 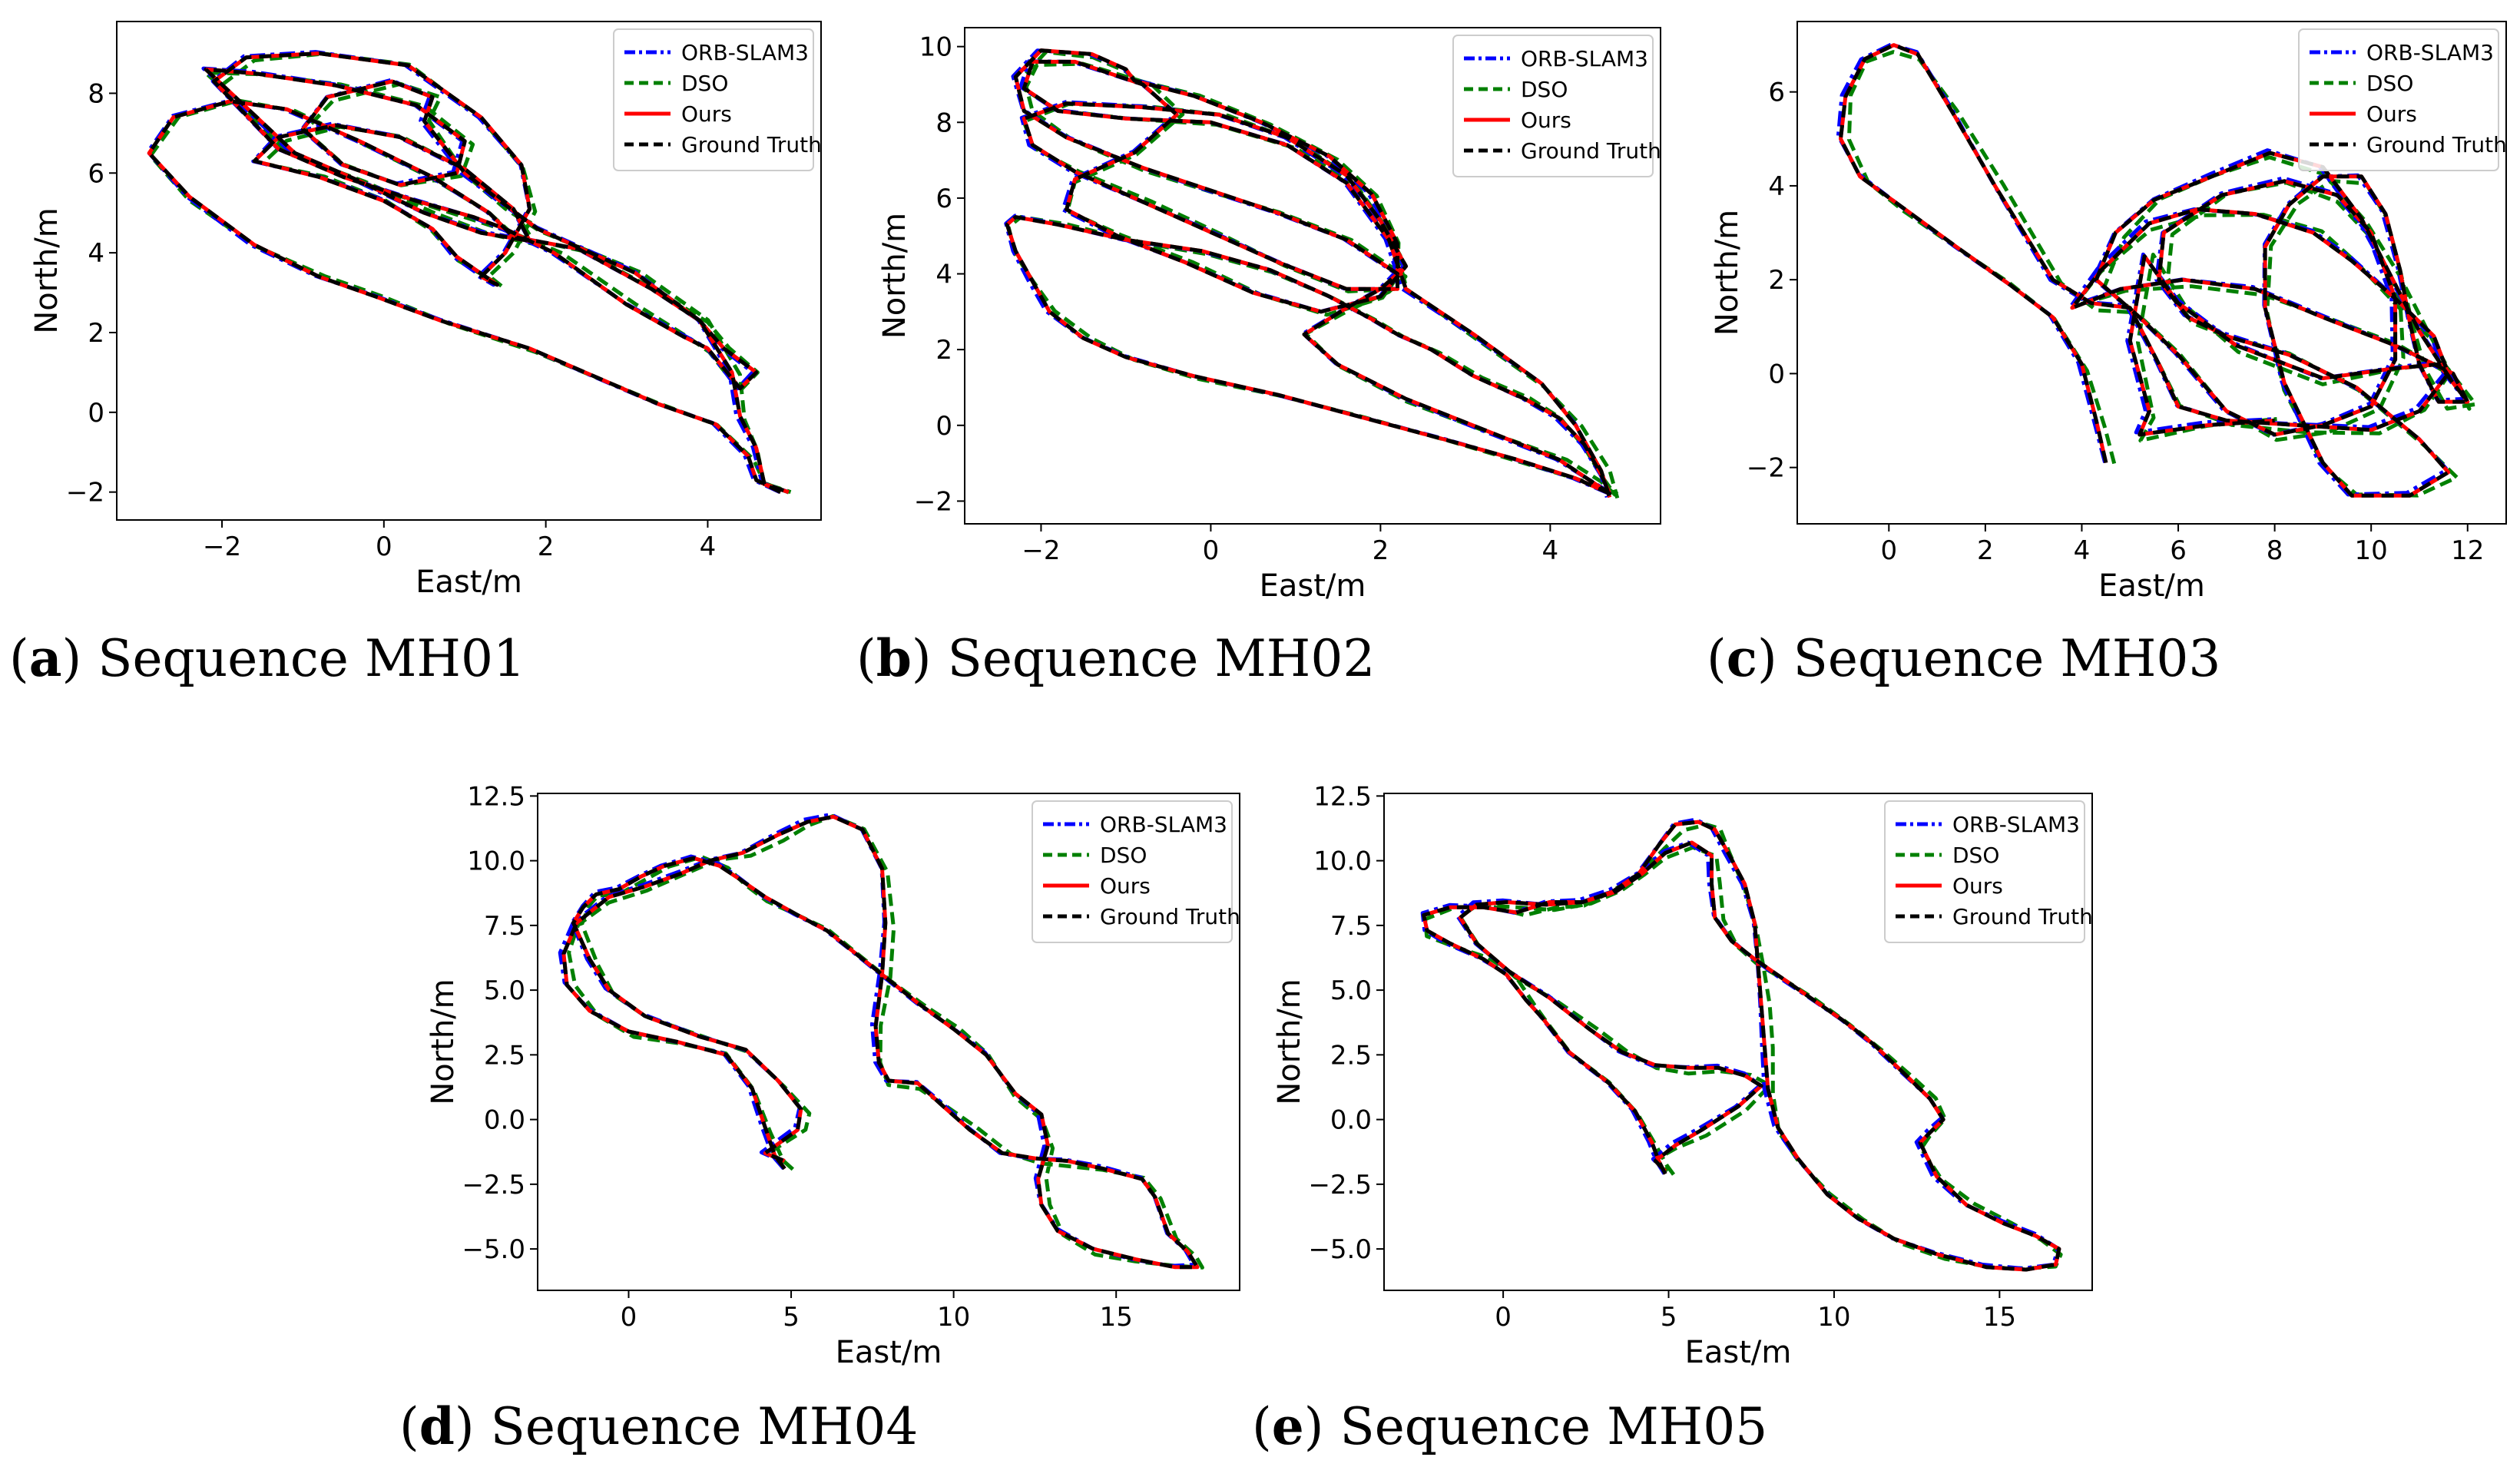 I want to click on y-tick-label: 6, so click(x=1776, y=93).